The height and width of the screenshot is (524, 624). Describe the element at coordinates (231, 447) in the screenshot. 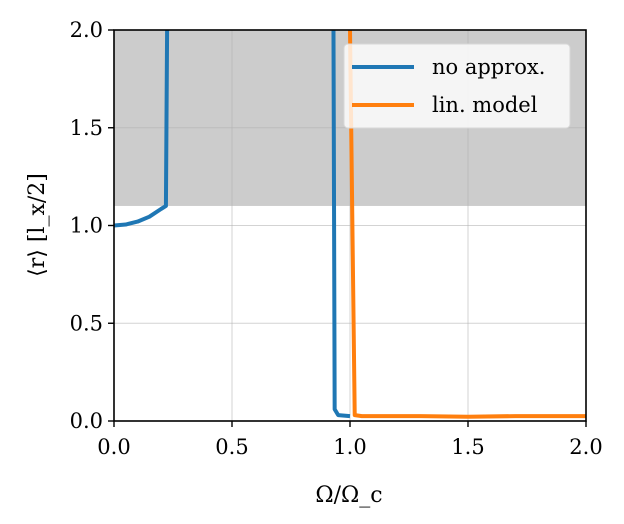

I see `x-tick-label-1: 0.5` at that location.